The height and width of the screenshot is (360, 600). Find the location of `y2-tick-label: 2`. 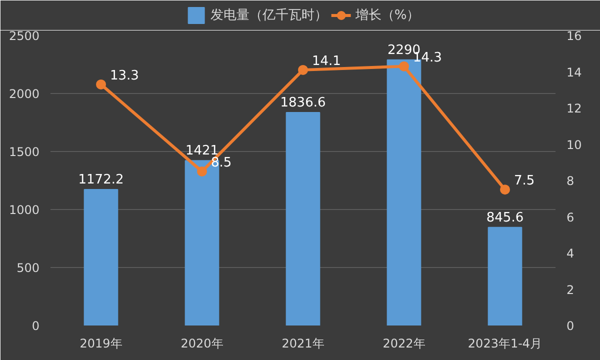

y2-tick-label: 2 is located at coordinates (570, 289).